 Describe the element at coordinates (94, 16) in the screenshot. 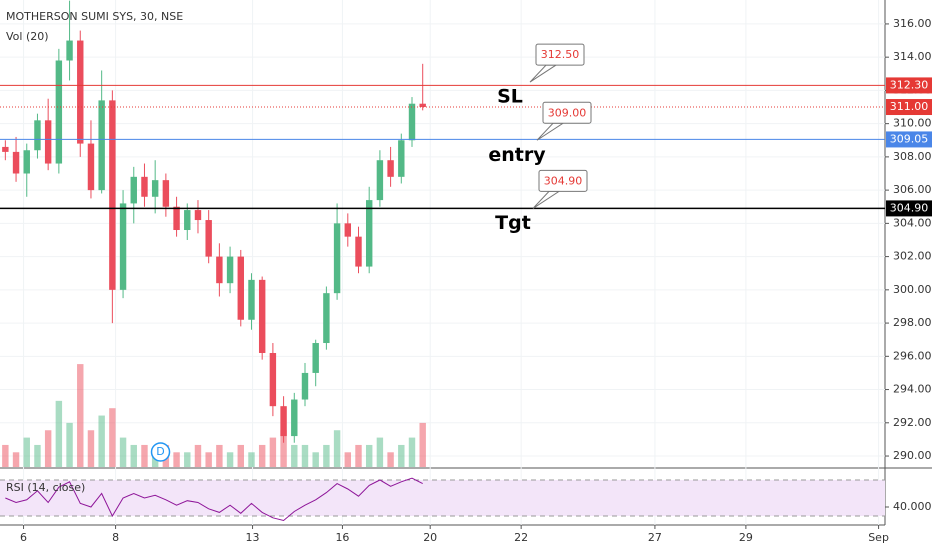

I see `chart-title: MOTHERSON SUMI SYS, 30, NSE` at that location.